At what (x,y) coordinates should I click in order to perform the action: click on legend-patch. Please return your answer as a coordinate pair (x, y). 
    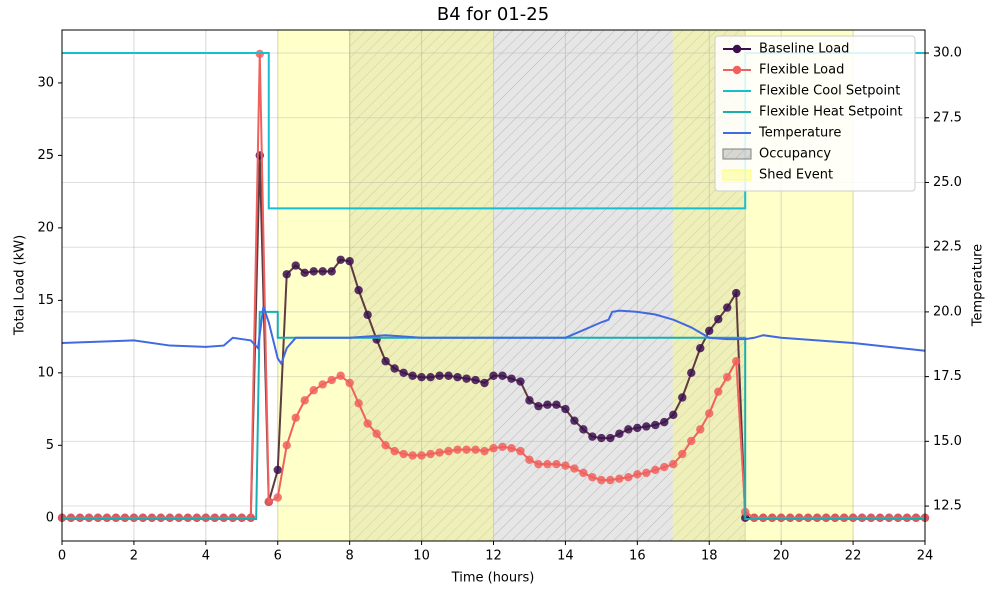
    Looking at the image, I should click on (737, 175).